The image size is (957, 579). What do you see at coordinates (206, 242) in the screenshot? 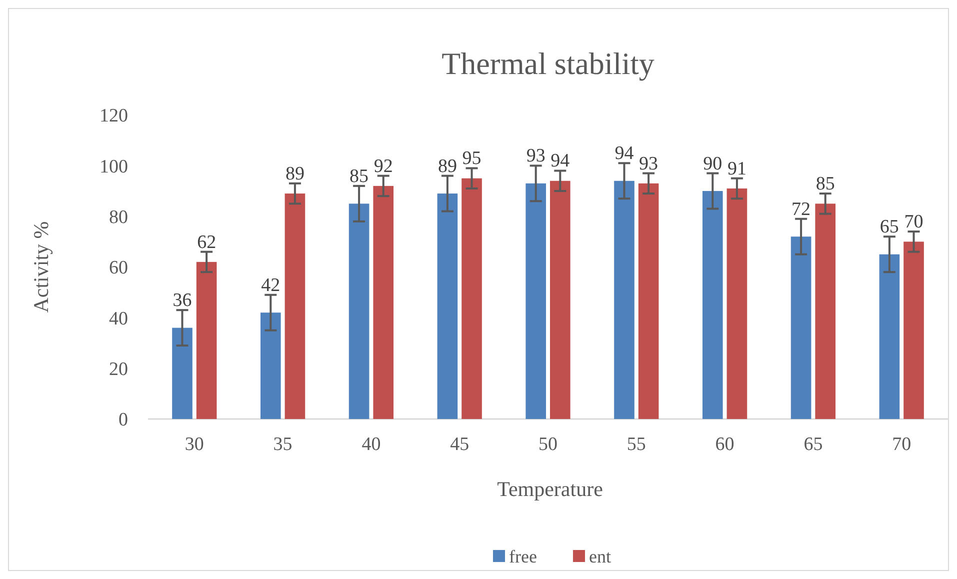
I see `data-label: 62` at bounding box center [206, 242].